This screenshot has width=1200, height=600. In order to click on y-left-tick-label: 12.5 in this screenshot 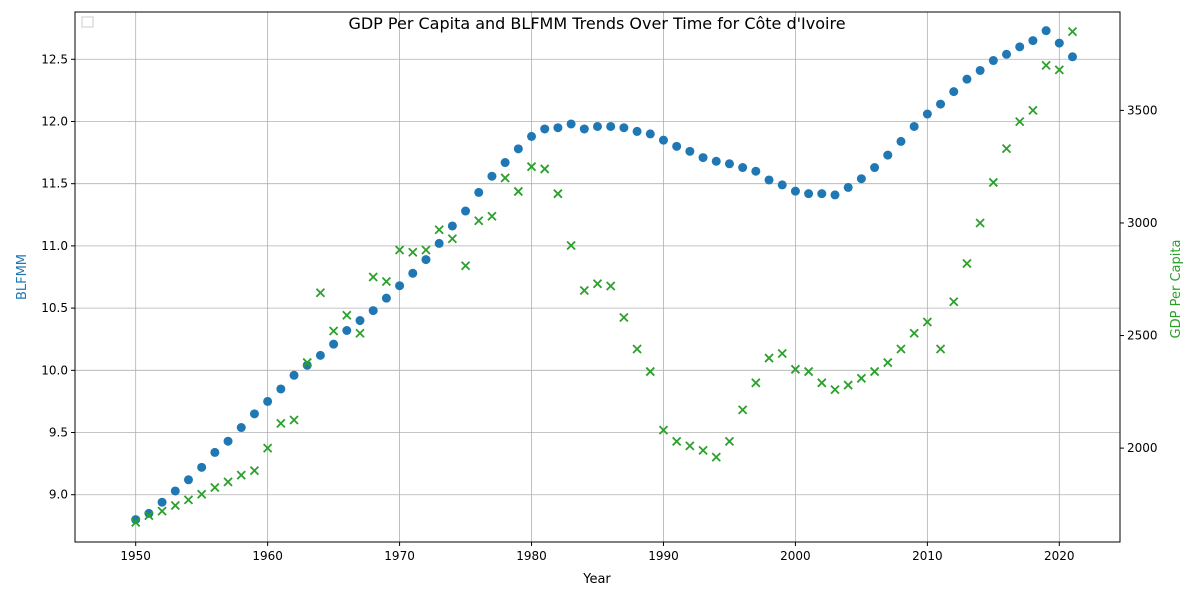, I will do `click(54, 59)`.